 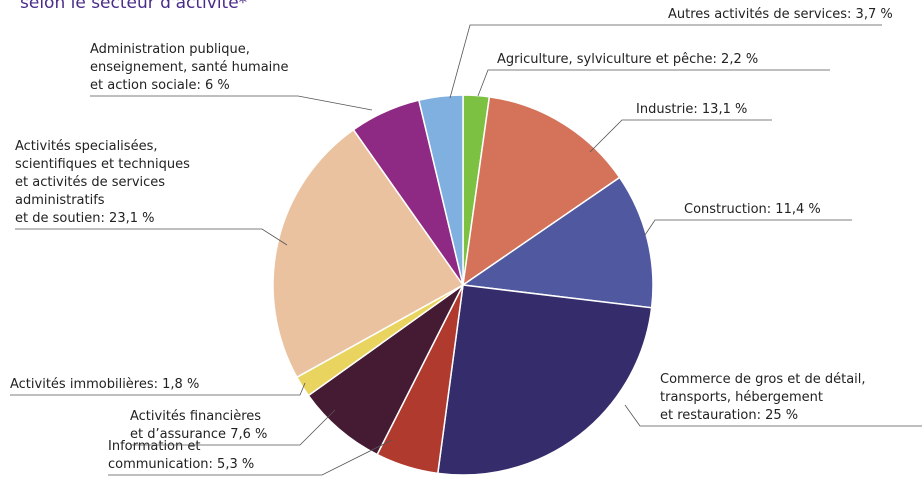 What do you see at coordinates (757, 14) in the screenshot?
I see `label-line: Autres activités de services` at bounding box center [757, 14].